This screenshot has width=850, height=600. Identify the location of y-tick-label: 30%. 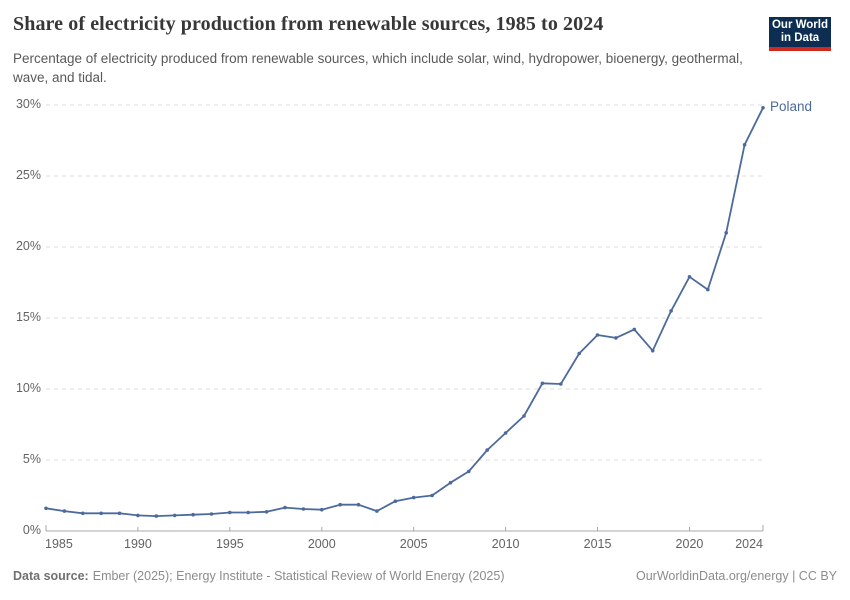
(28, 104).